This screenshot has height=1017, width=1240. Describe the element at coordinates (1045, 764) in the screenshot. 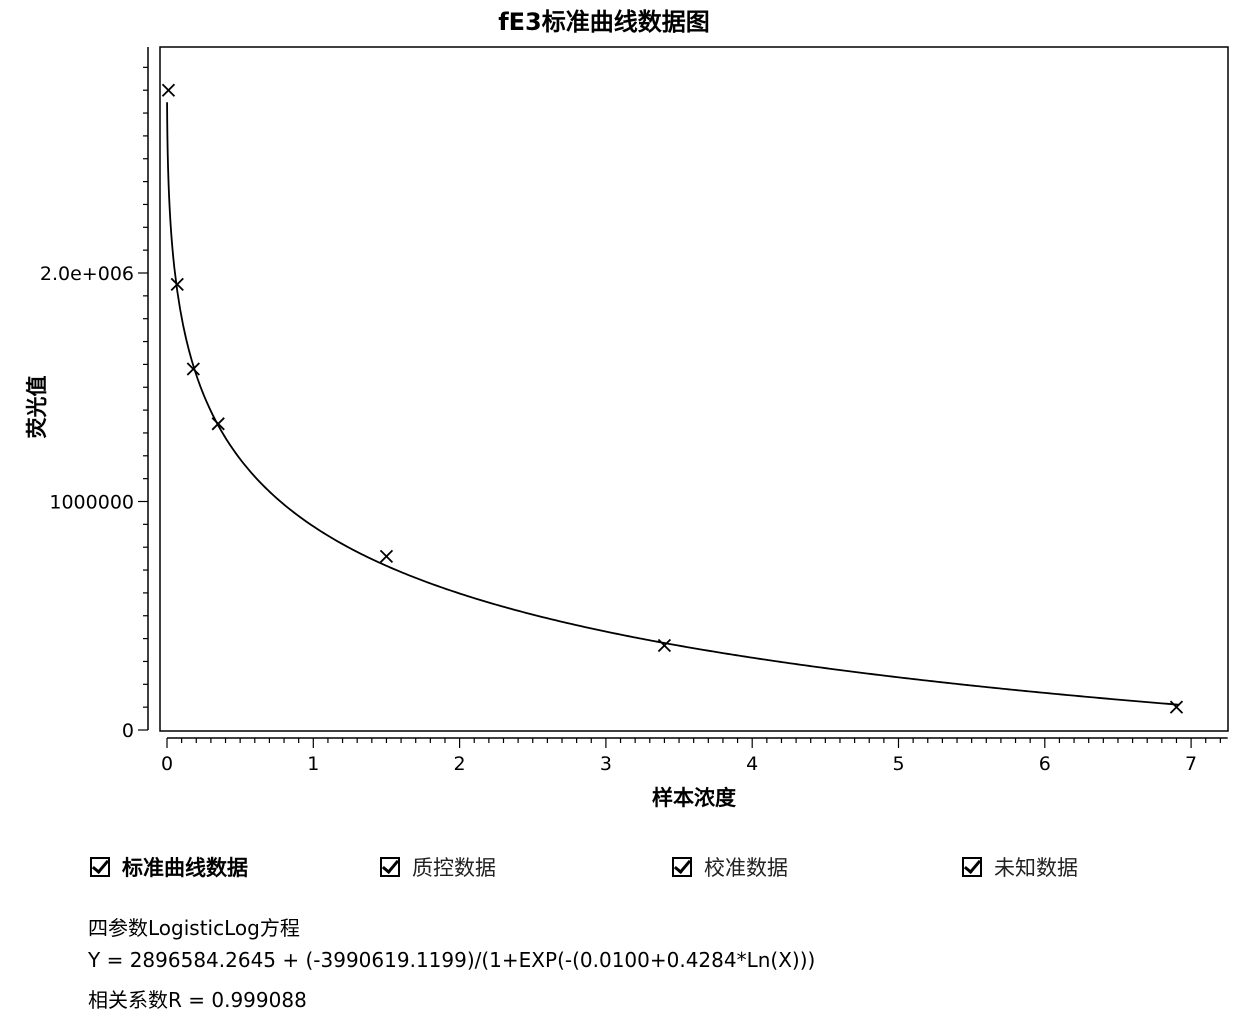

I see `x-tick-label: 6` at that location.